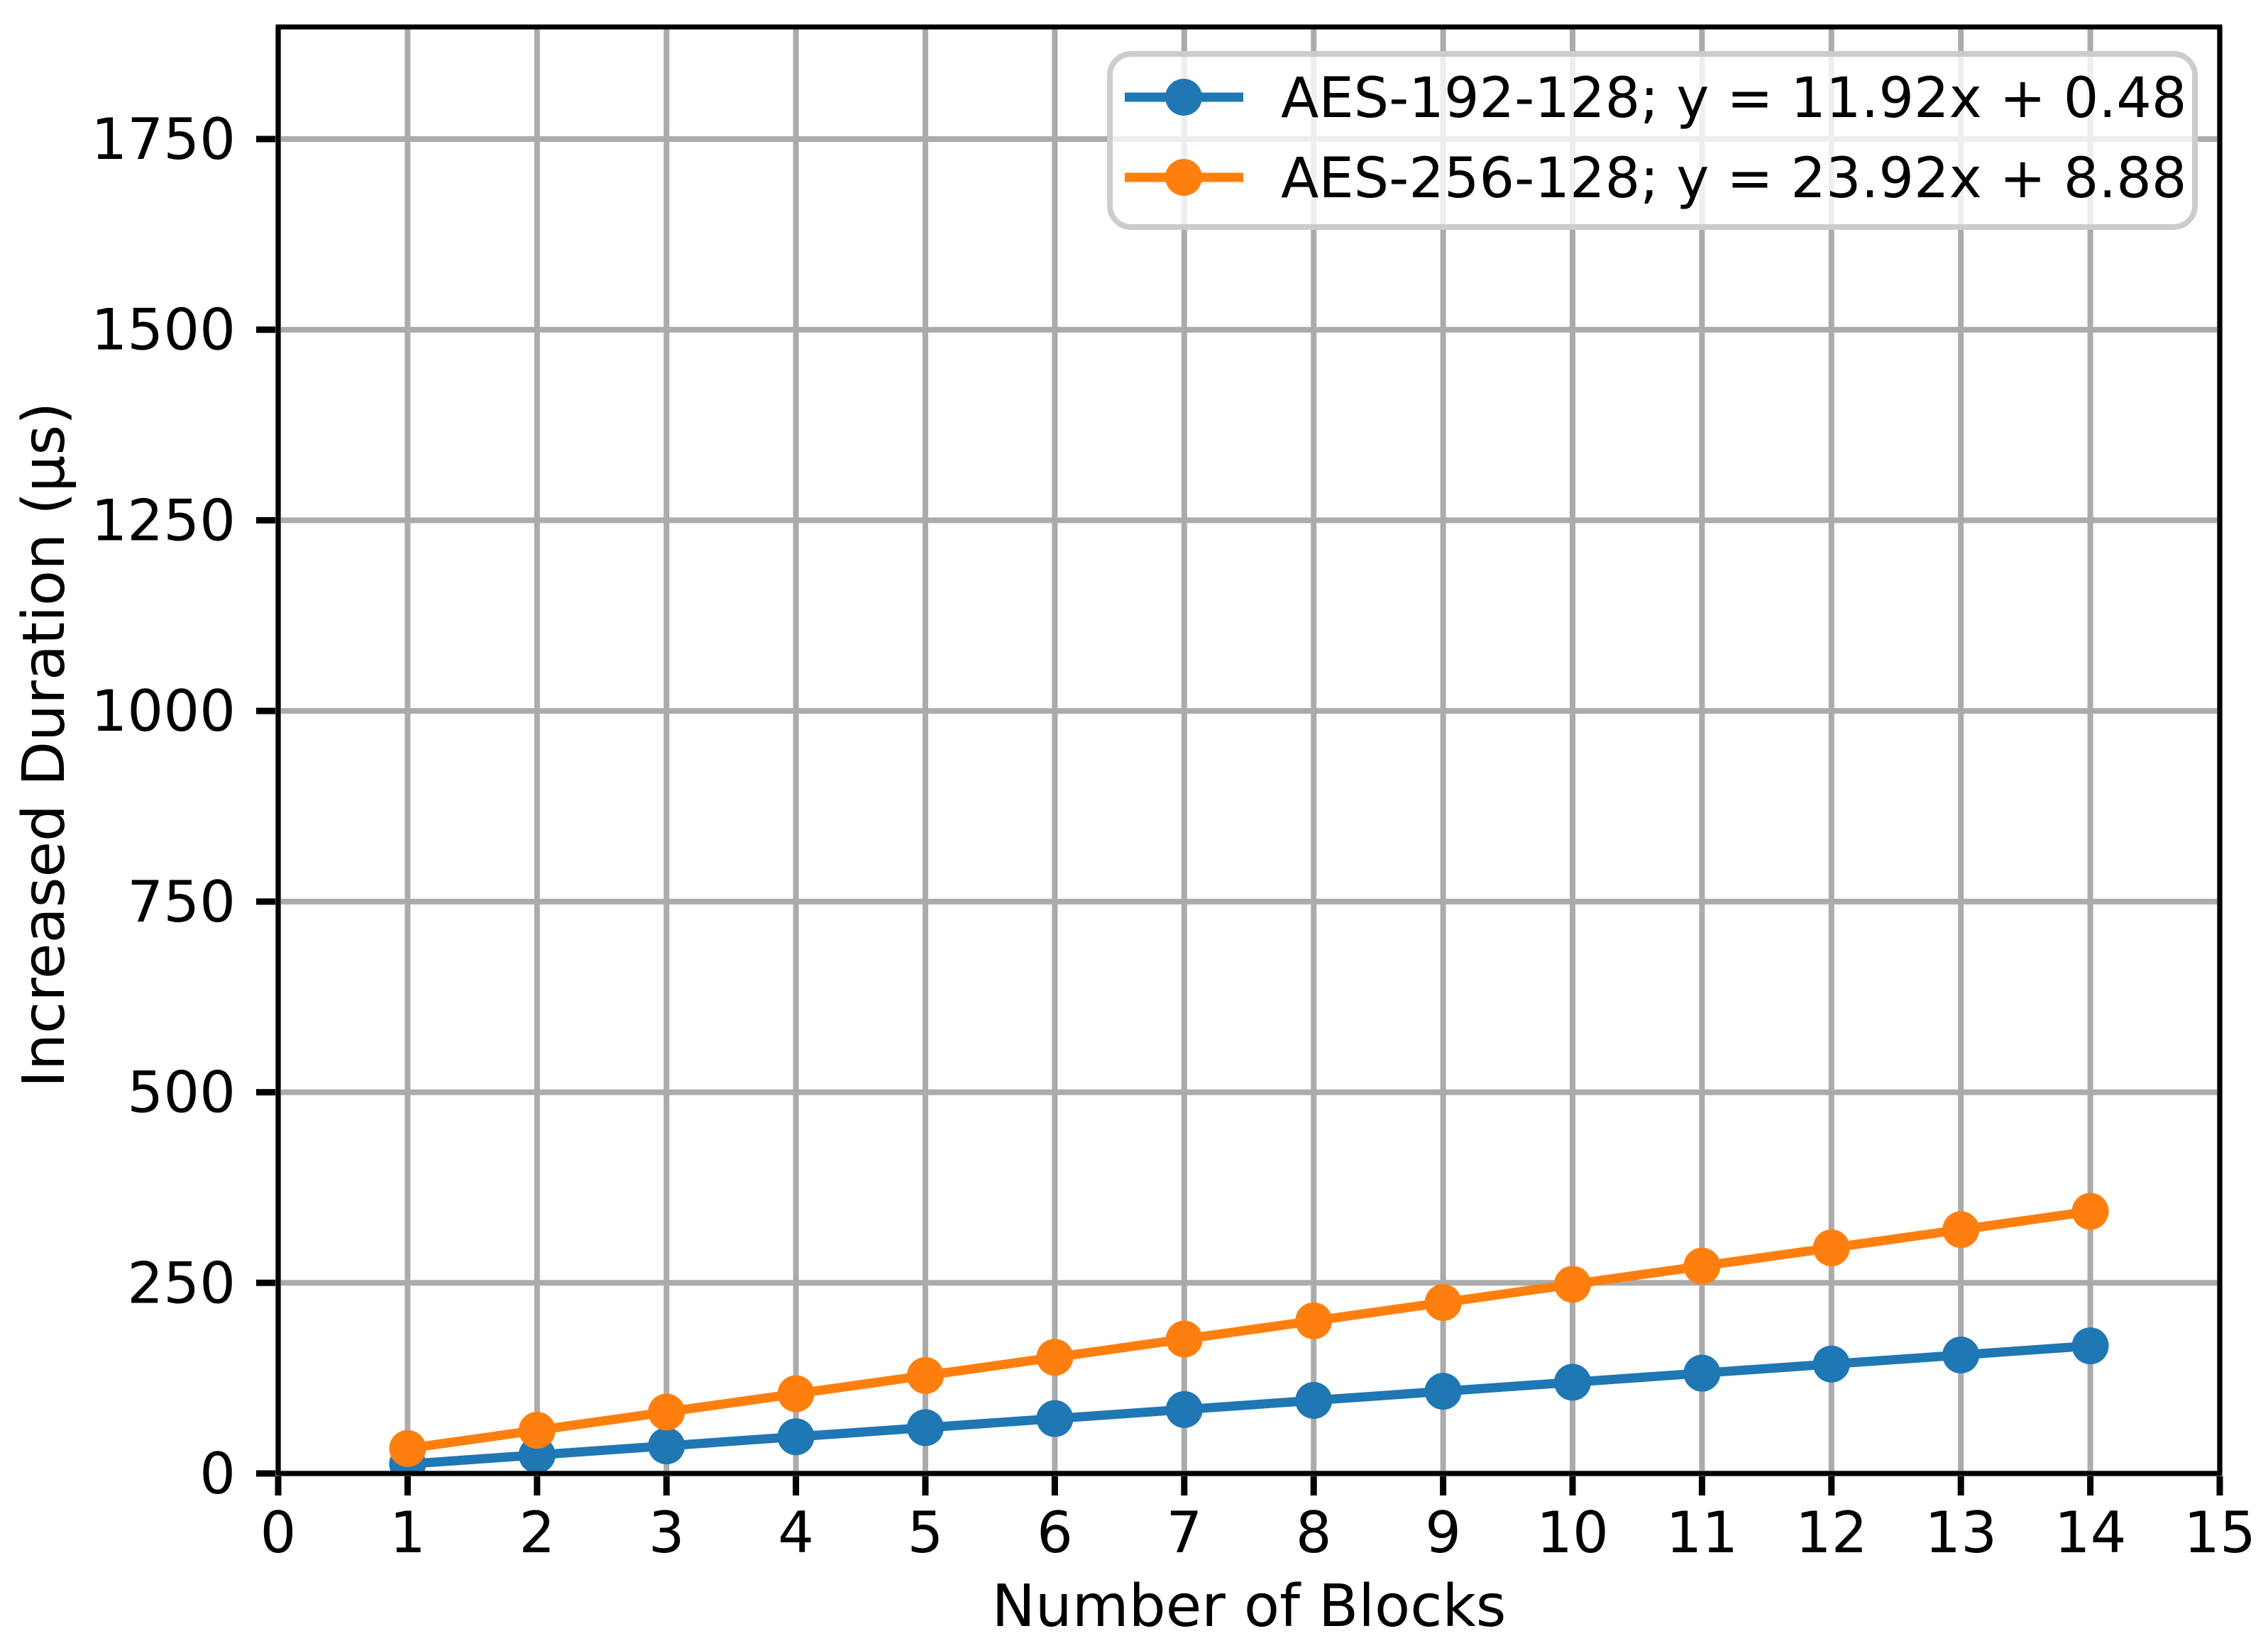 This screenshot has width=2268, height=1648. I want to click on x-tick-label: 5, so click(926, 1533).